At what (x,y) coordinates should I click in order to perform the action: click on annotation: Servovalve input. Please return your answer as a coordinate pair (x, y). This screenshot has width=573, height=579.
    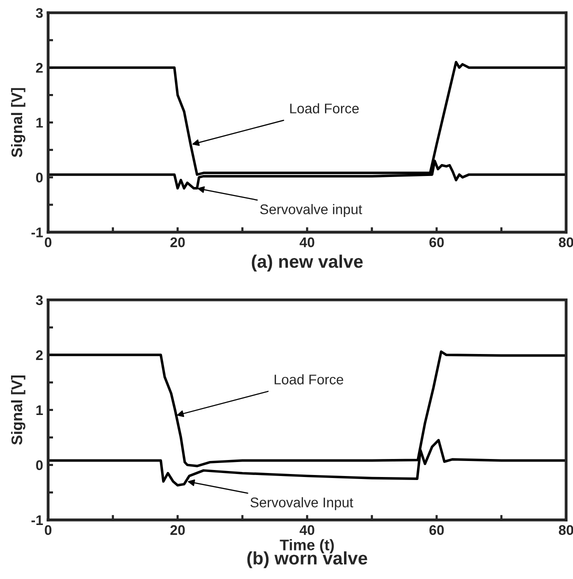
    Looking at the image, I should click on (311, 210).